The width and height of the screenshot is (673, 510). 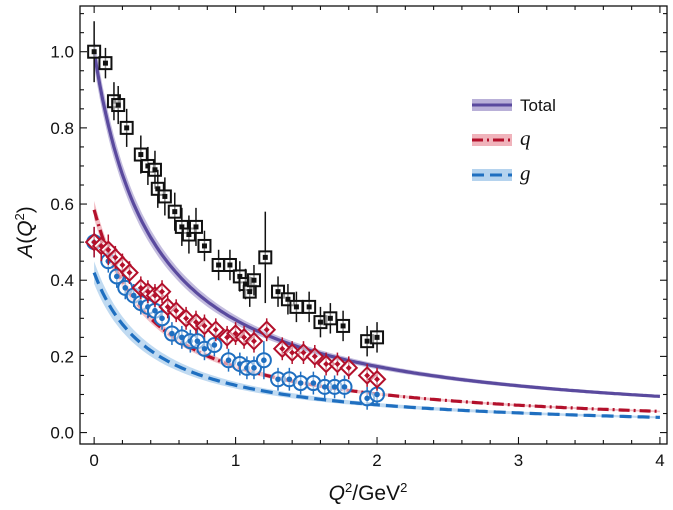 What do you see at coordinates (525, 138) in the screenshot?
I see `legend-label-q: q` at bounding box center [525, 138].